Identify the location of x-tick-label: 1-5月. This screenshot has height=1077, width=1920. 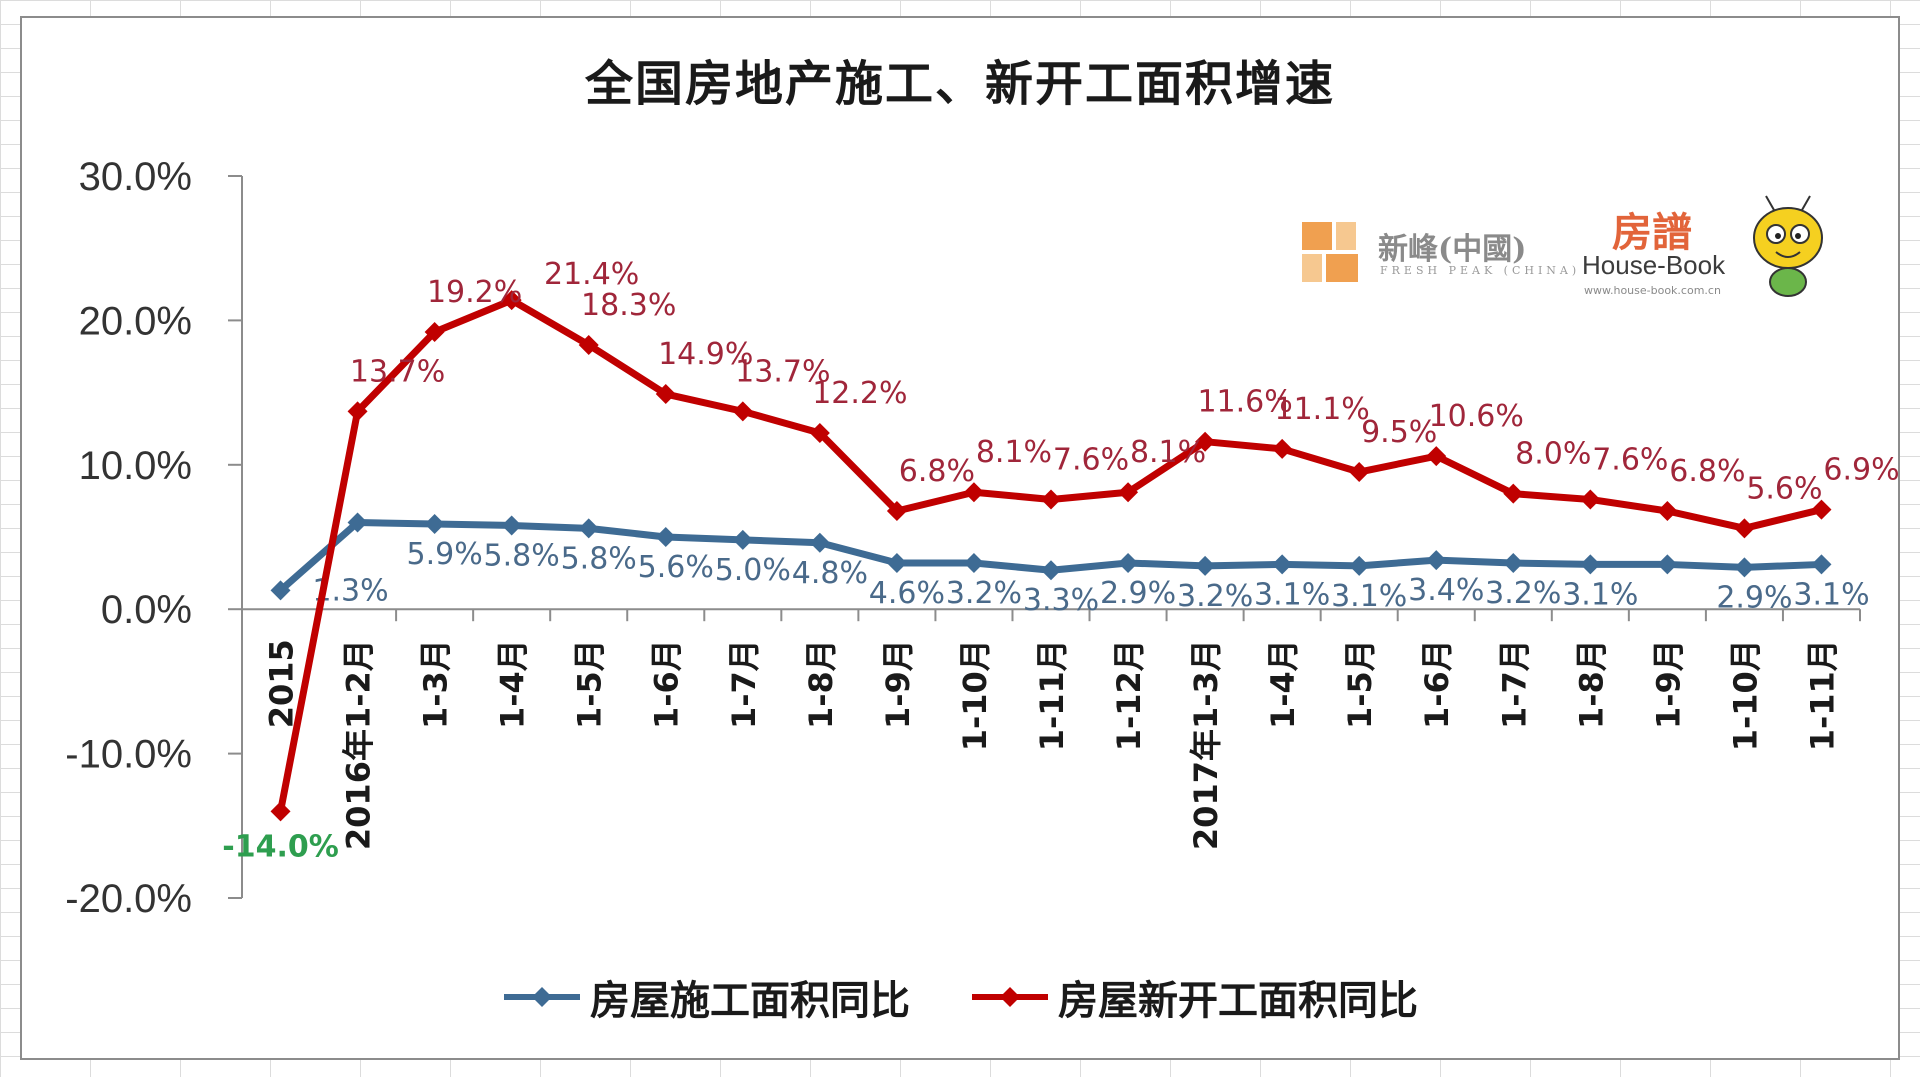
(1360, 684).